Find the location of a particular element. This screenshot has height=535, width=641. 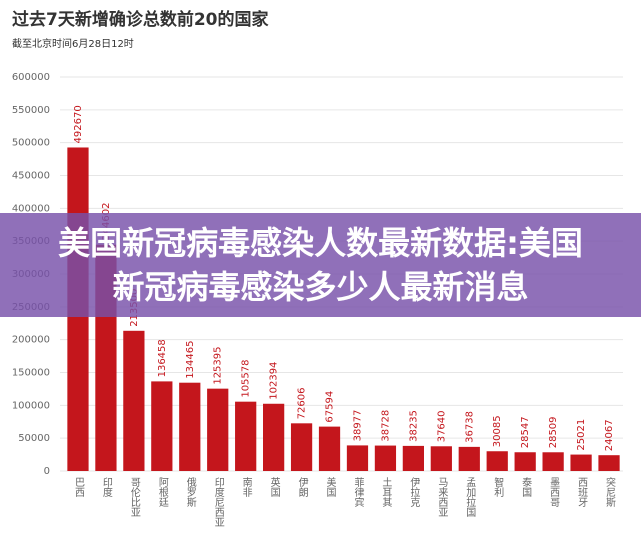

x-tick-label: 西班牙 is located at coordinates (582, 492).